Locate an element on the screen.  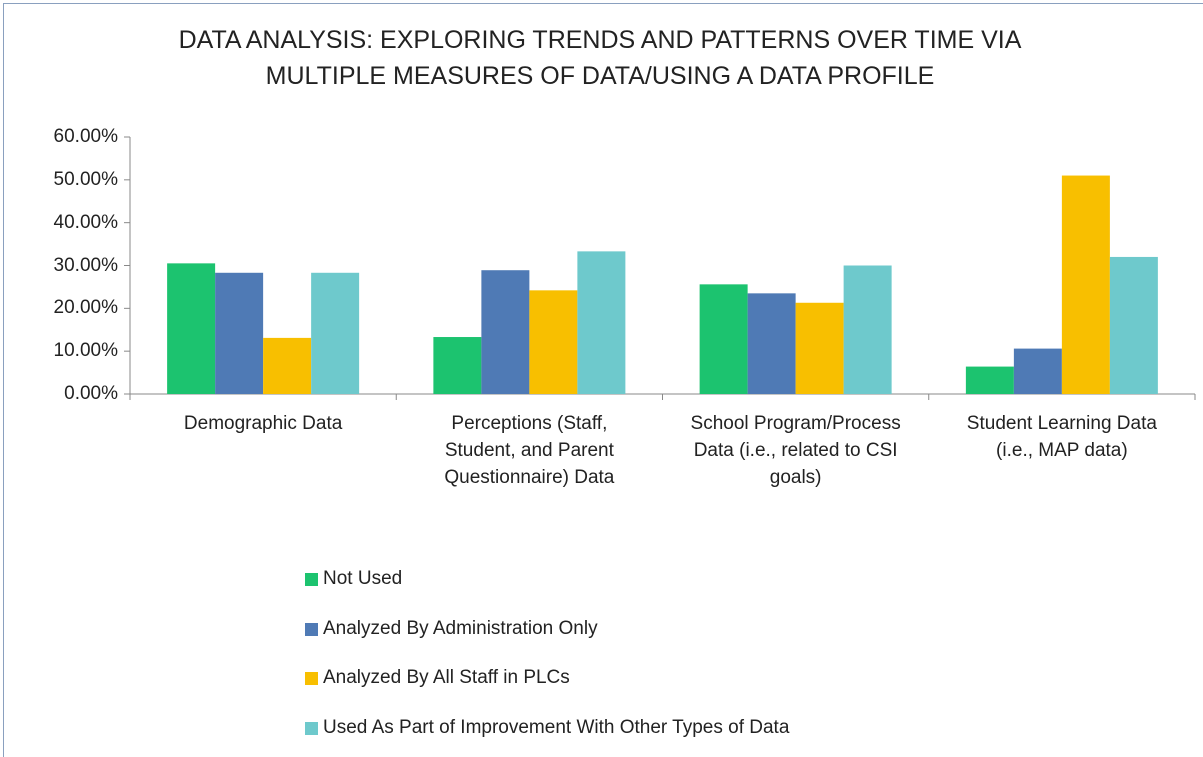
x-tick-label: Demographic Data is located at coordinates (263, 423).